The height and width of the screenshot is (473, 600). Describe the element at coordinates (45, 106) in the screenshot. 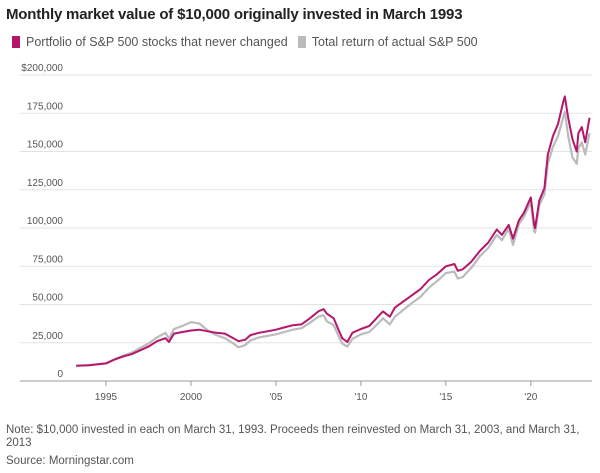

I see `y-tick-label-7: 175,000` at that location.